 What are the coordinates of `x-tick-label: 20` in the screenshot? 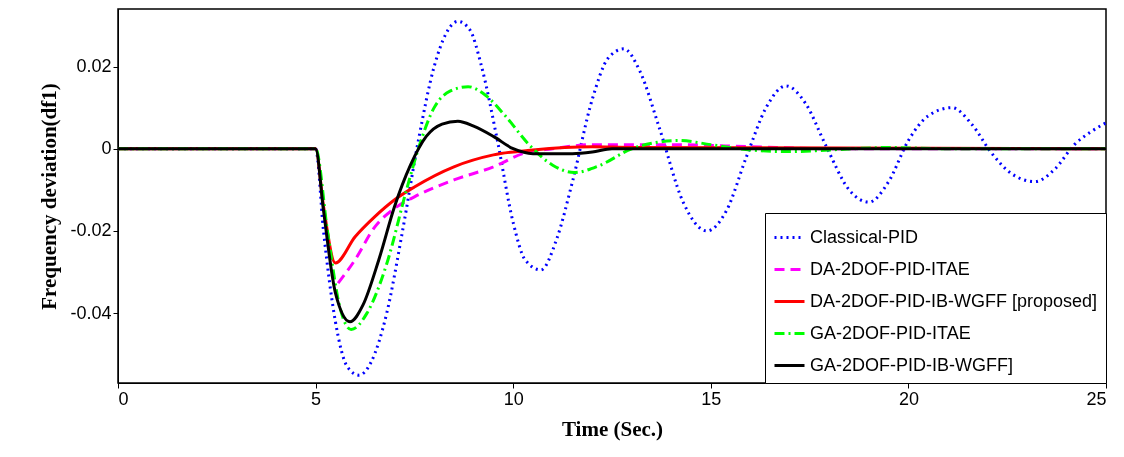 It's located at (908, 398).